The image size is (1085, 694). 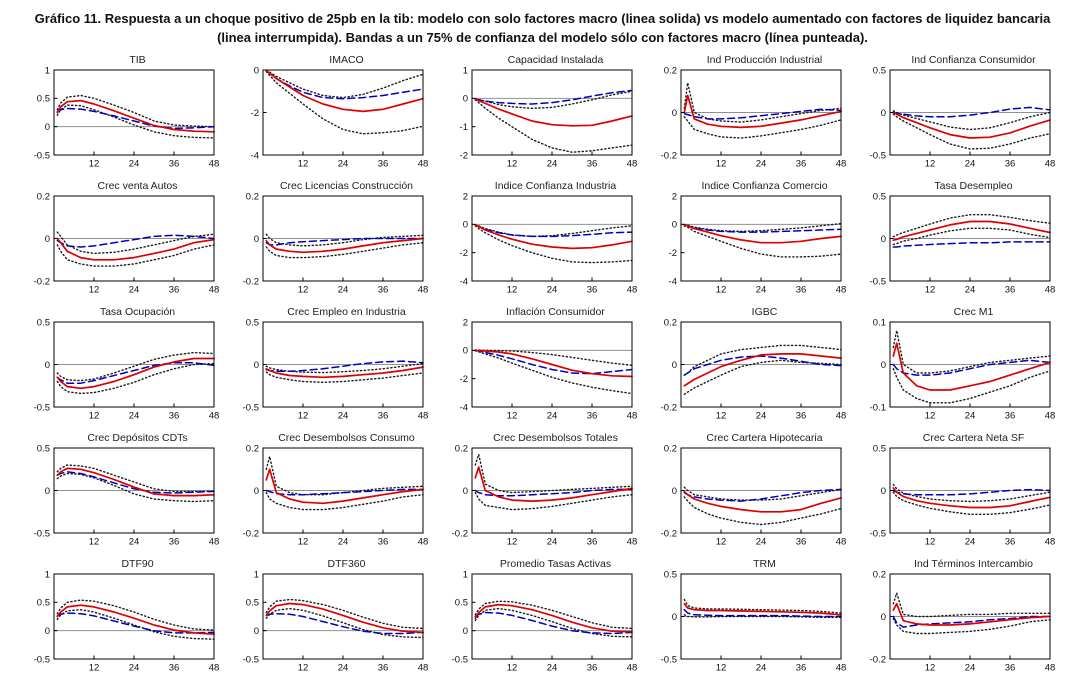 I want to click on subplot-indice-confianza-industria: Indice Confianza Industria 12 24 36 48 2 0 -2 -4, so click(x=540, y=242).